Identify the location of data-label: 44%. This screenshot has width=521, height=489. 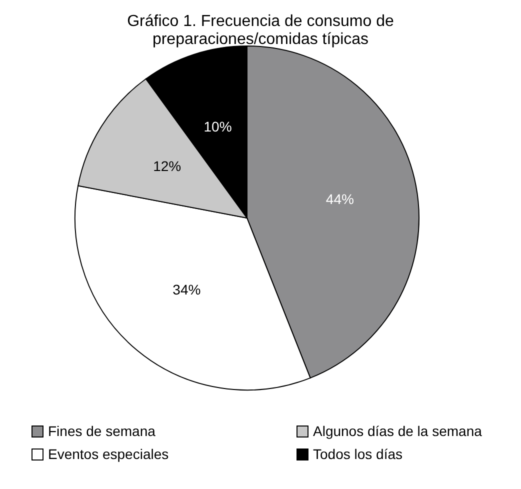
(340, 198).